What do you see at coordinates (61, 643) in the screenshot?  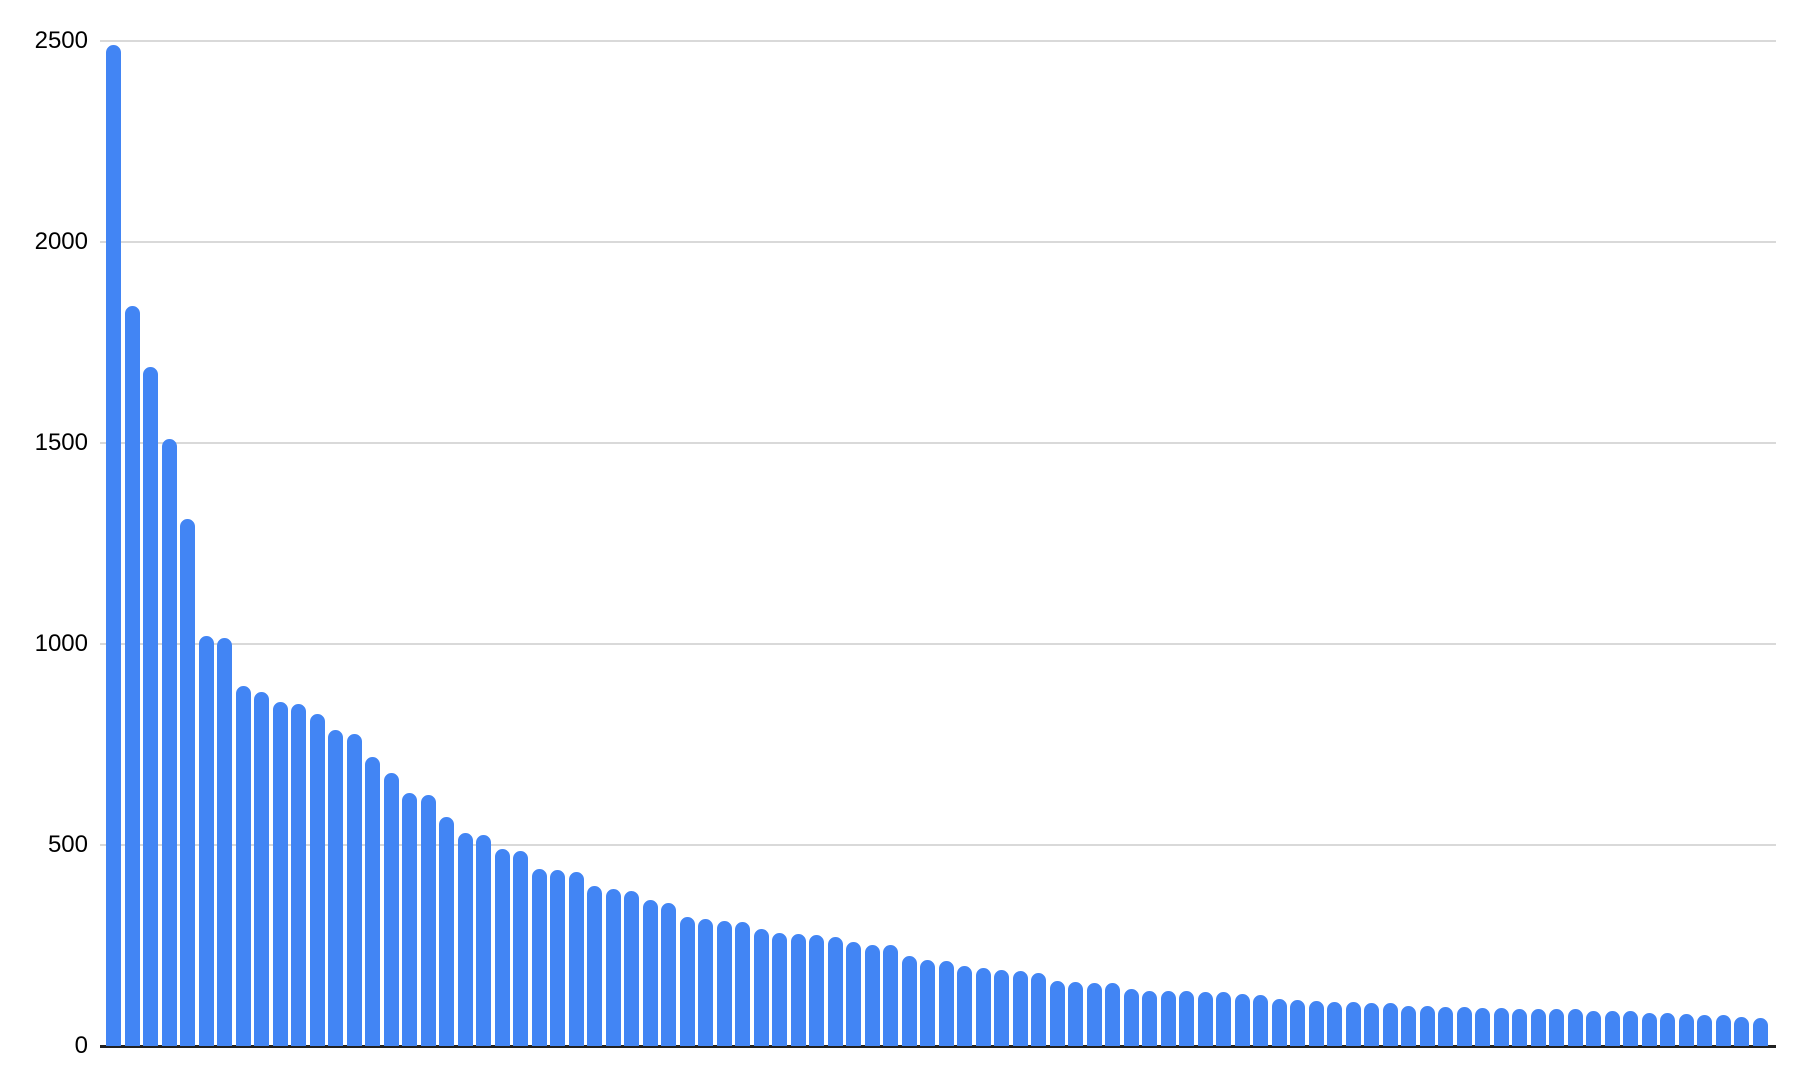 I see `y-tick-label-1000: 1000` at bounding box center [61, 643].